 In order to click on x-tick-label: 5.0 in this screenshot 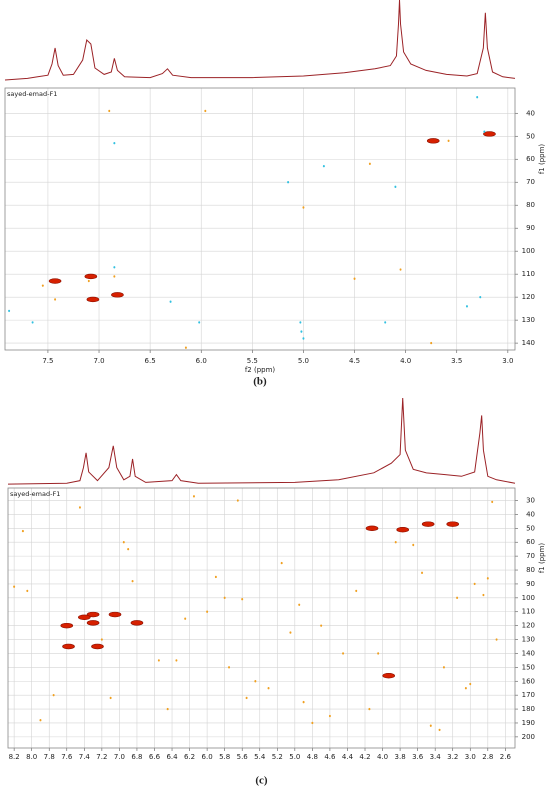, I will do `click(303, 361)`.